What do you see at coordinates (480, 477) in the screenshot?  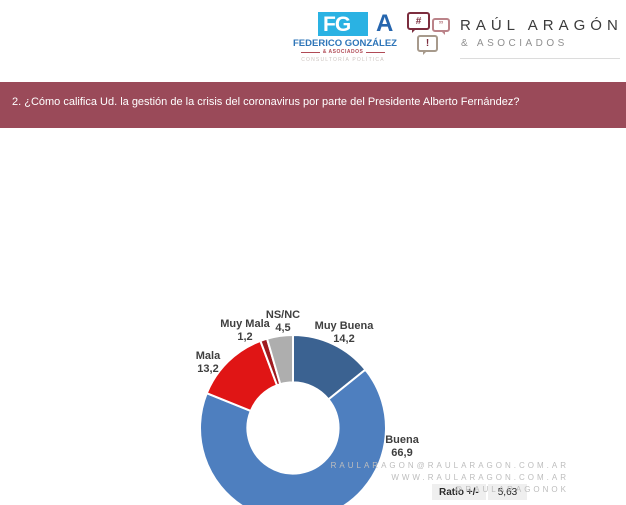 I see `footer-website: WWW.RAULARAGON.COM.AR` at bounding box center [480, 477].